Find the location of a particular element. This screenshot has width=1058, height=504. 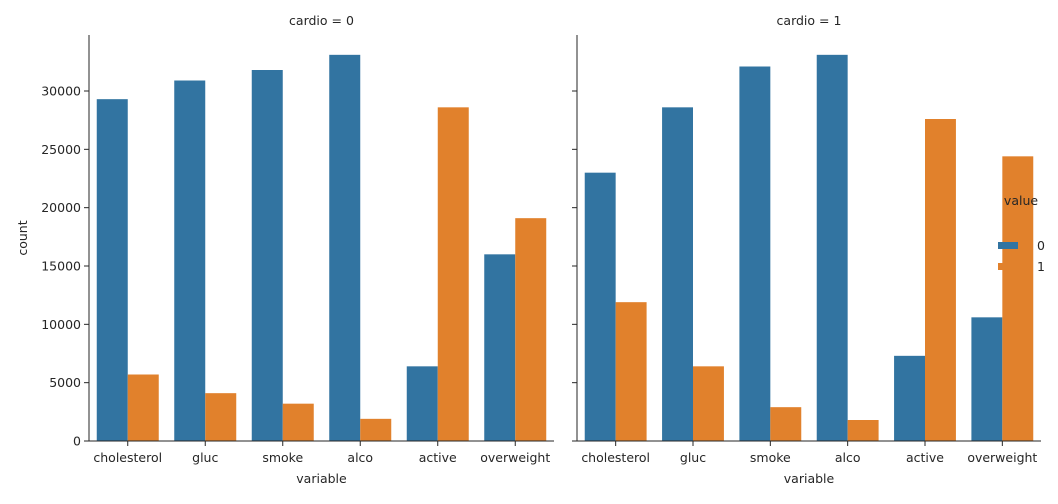

y-axis-label: count is located at coordinates (22, 237).